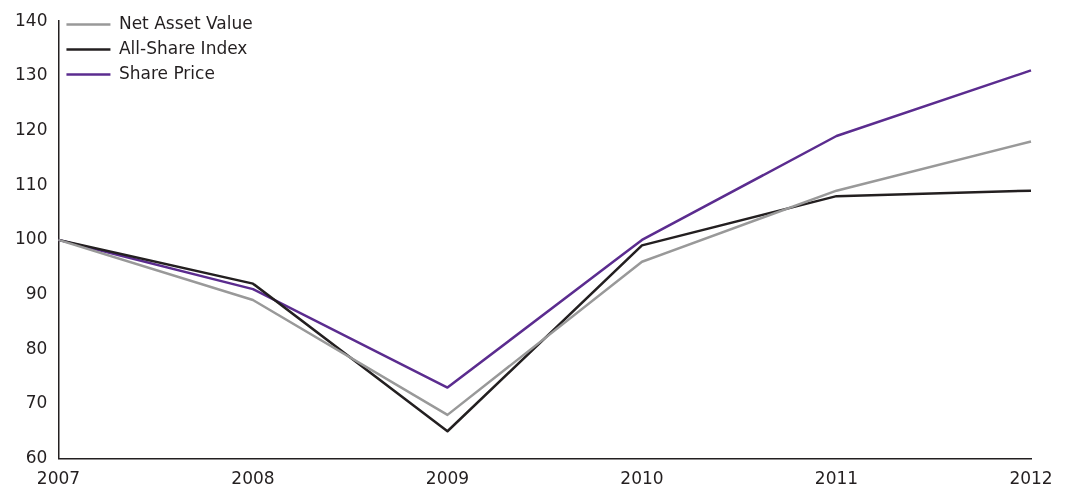  Describe the element at coordinates (183, 47) in the screenshot. I see `legend-label: All-Share Index` at that location.